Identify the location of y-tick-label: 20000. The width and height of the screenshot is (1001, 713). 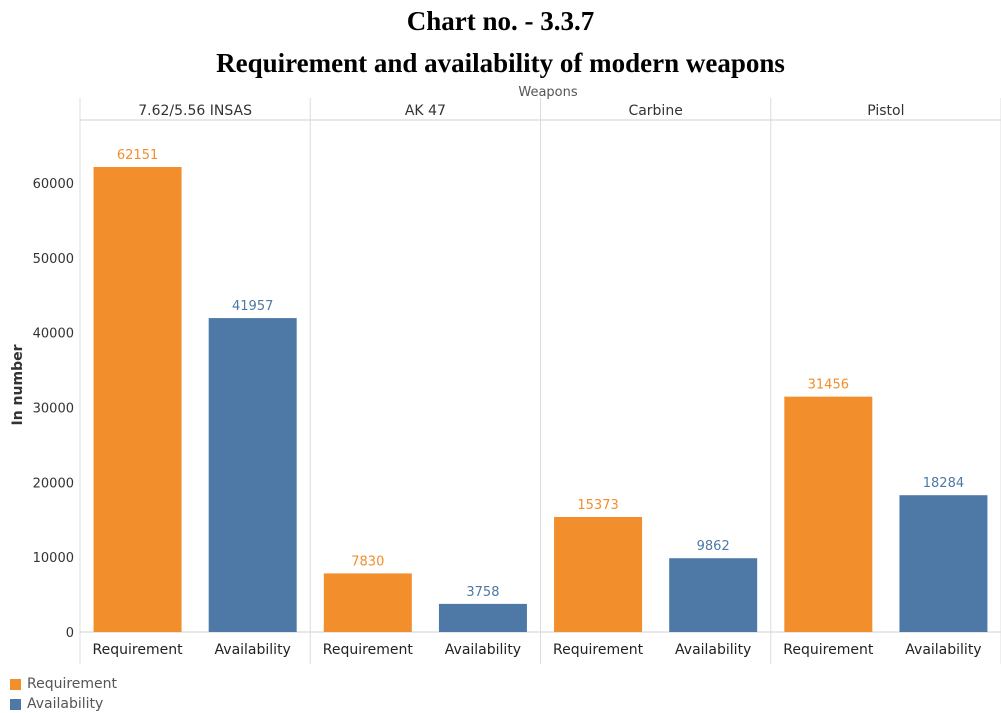
(53, 483).